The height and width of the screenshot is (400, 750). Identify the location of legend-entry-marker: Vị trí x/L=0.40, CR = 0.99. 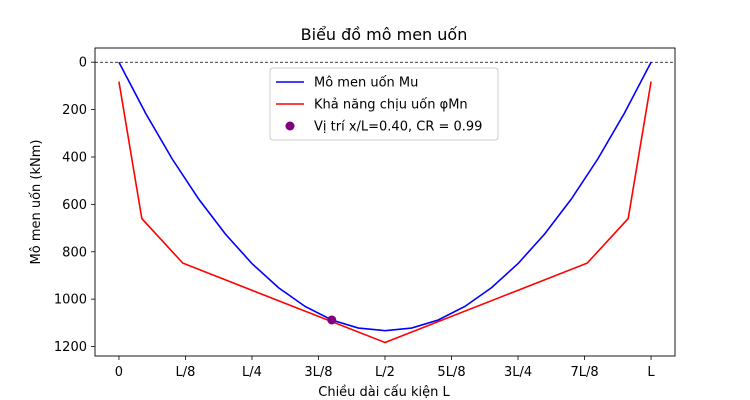
(398, 127).